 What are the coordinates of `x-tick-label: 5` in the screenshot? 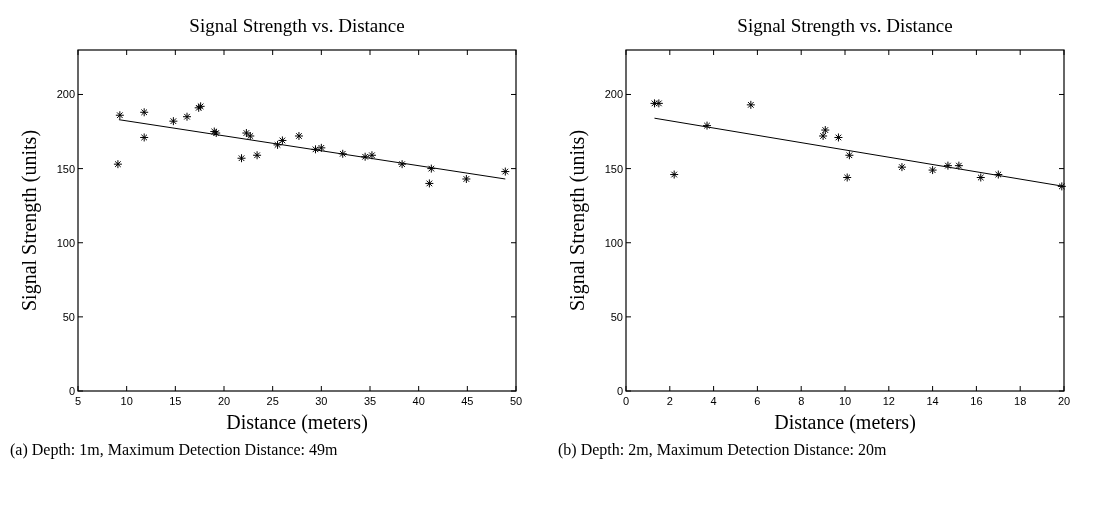 It's located at (78, 401).